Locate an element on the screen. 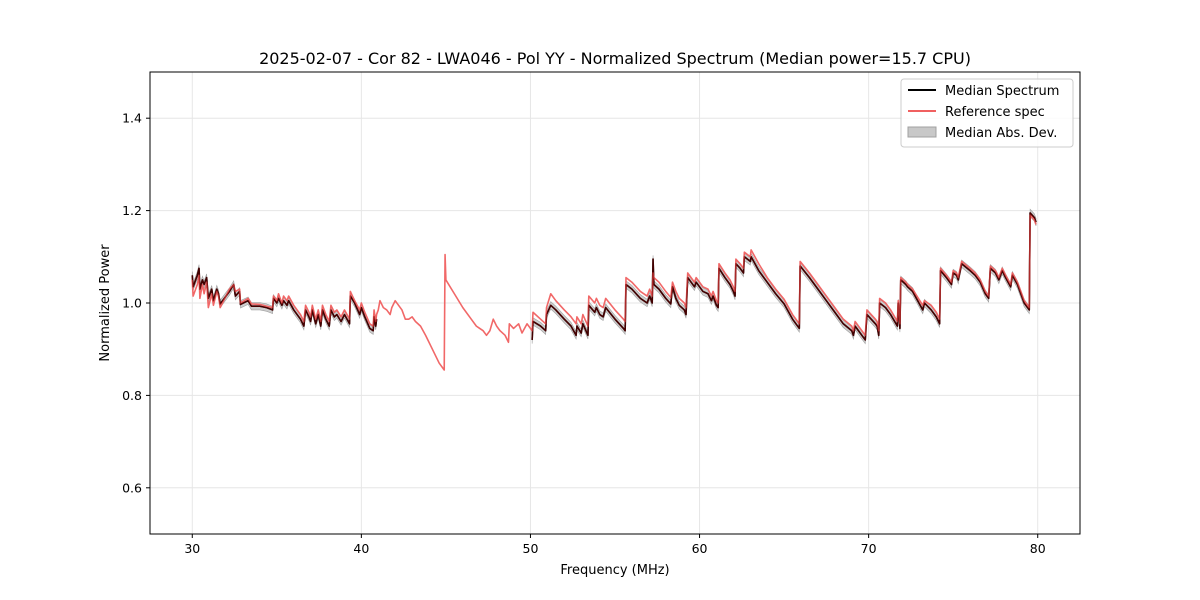  y-axis: 0.6 0.8 1.0 1.2 1.4 is located at coordinates (136, 303).